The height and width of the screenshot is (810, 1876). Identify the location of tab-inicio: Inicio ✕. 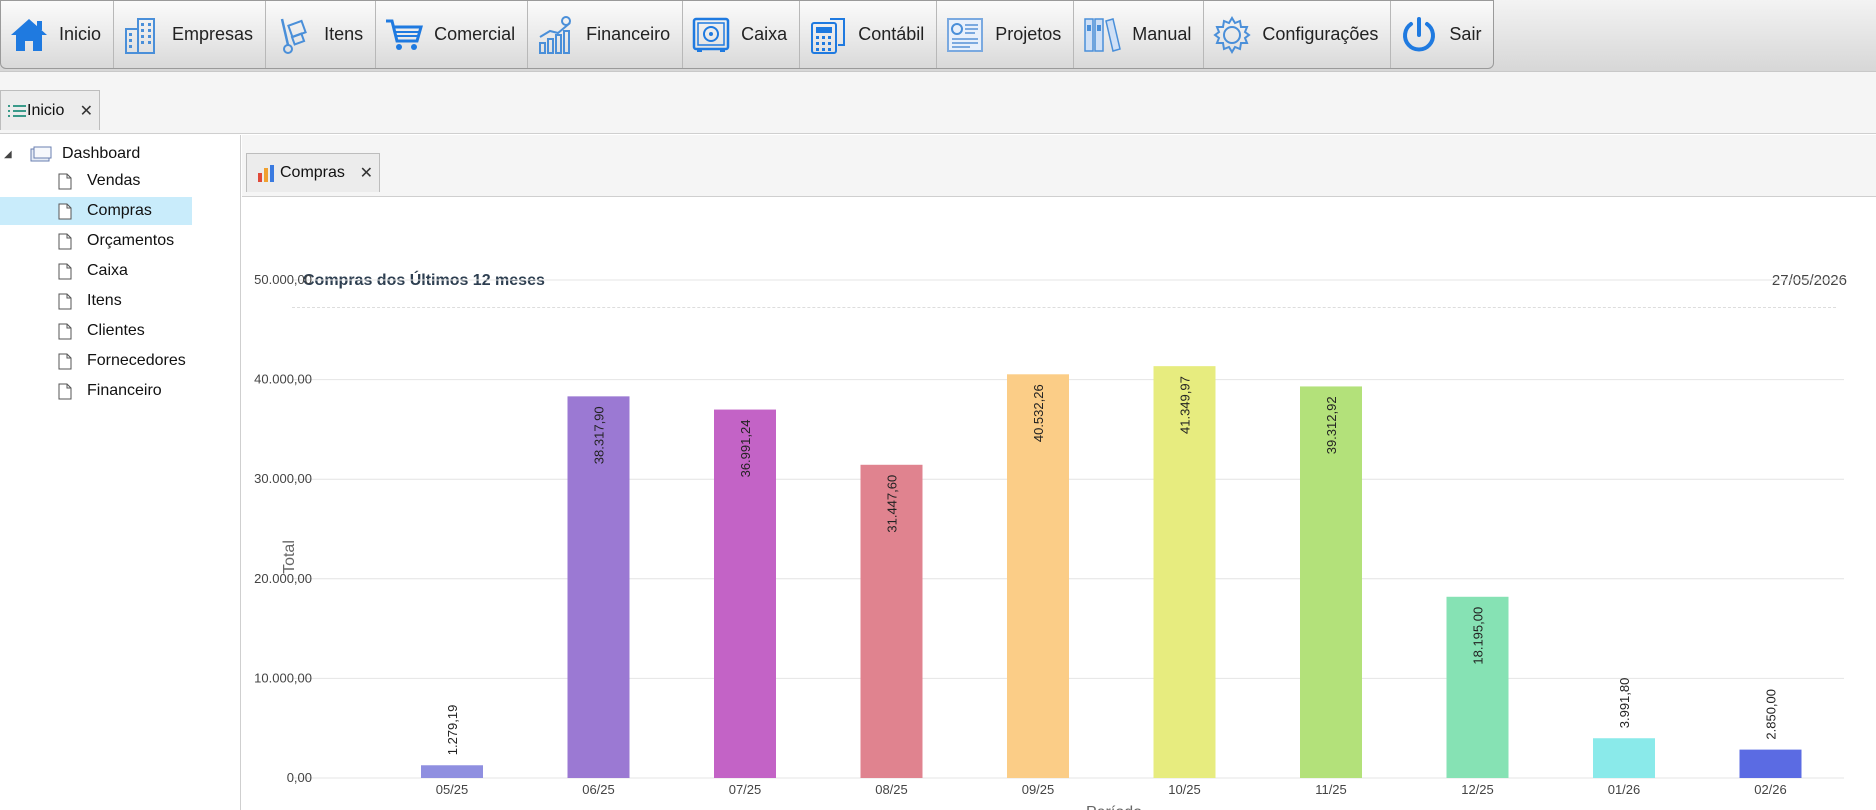
(50, 110).